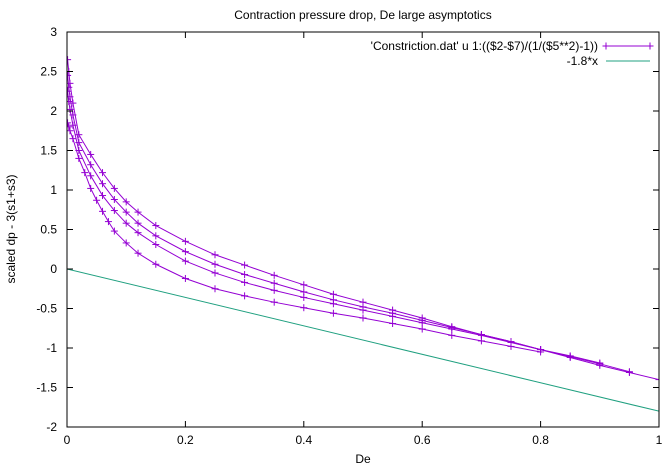  I want to click on x-tick-label: 0.2, so click(185, 440).